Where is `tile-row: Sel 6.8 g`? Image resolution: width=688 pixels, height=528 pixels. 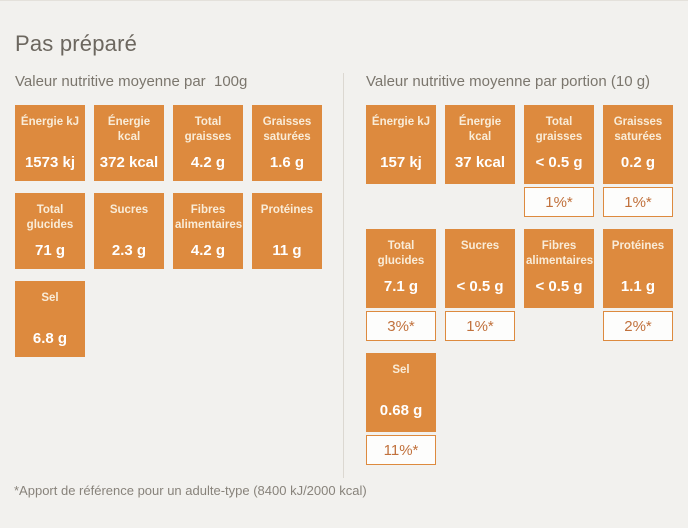
tile-row: Sel 6.8 g is located at coordinates (176, 319).